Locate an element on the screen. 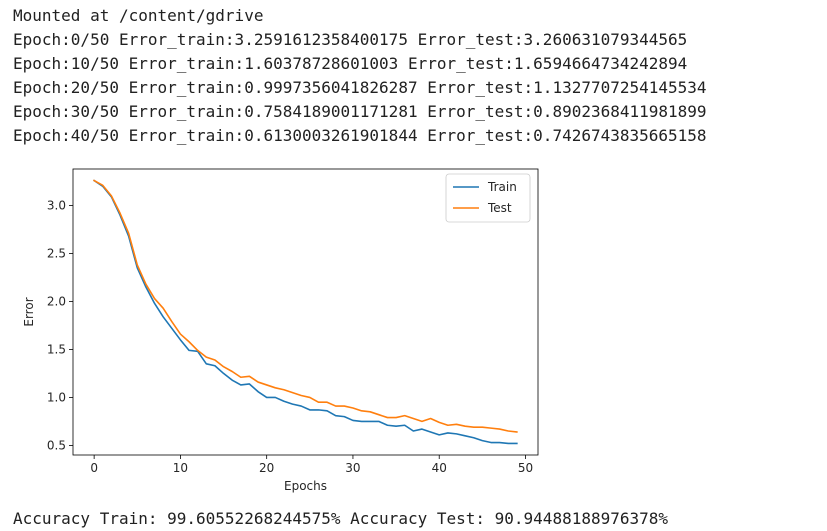 This screenshot has height=531, width=827. legend-label-test: Test is located at coordinates (499, 208).